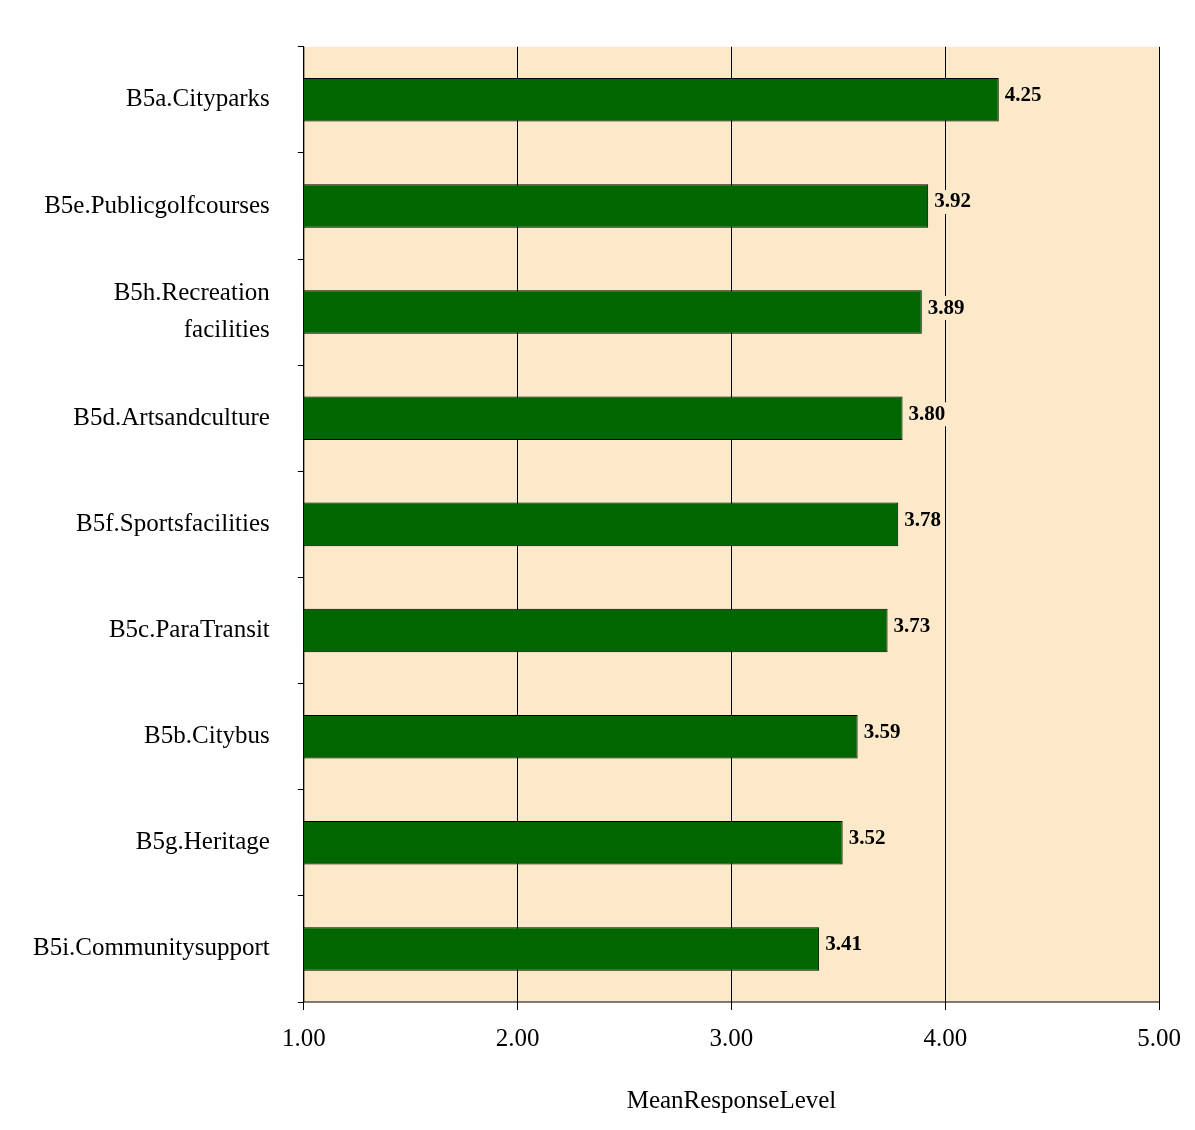 This screenshot has width=1195, height=1130. What do you see at coordinates (952, 200) in the screenshot?
I see `data-label: 3.92` at bounding box center [952, 200].